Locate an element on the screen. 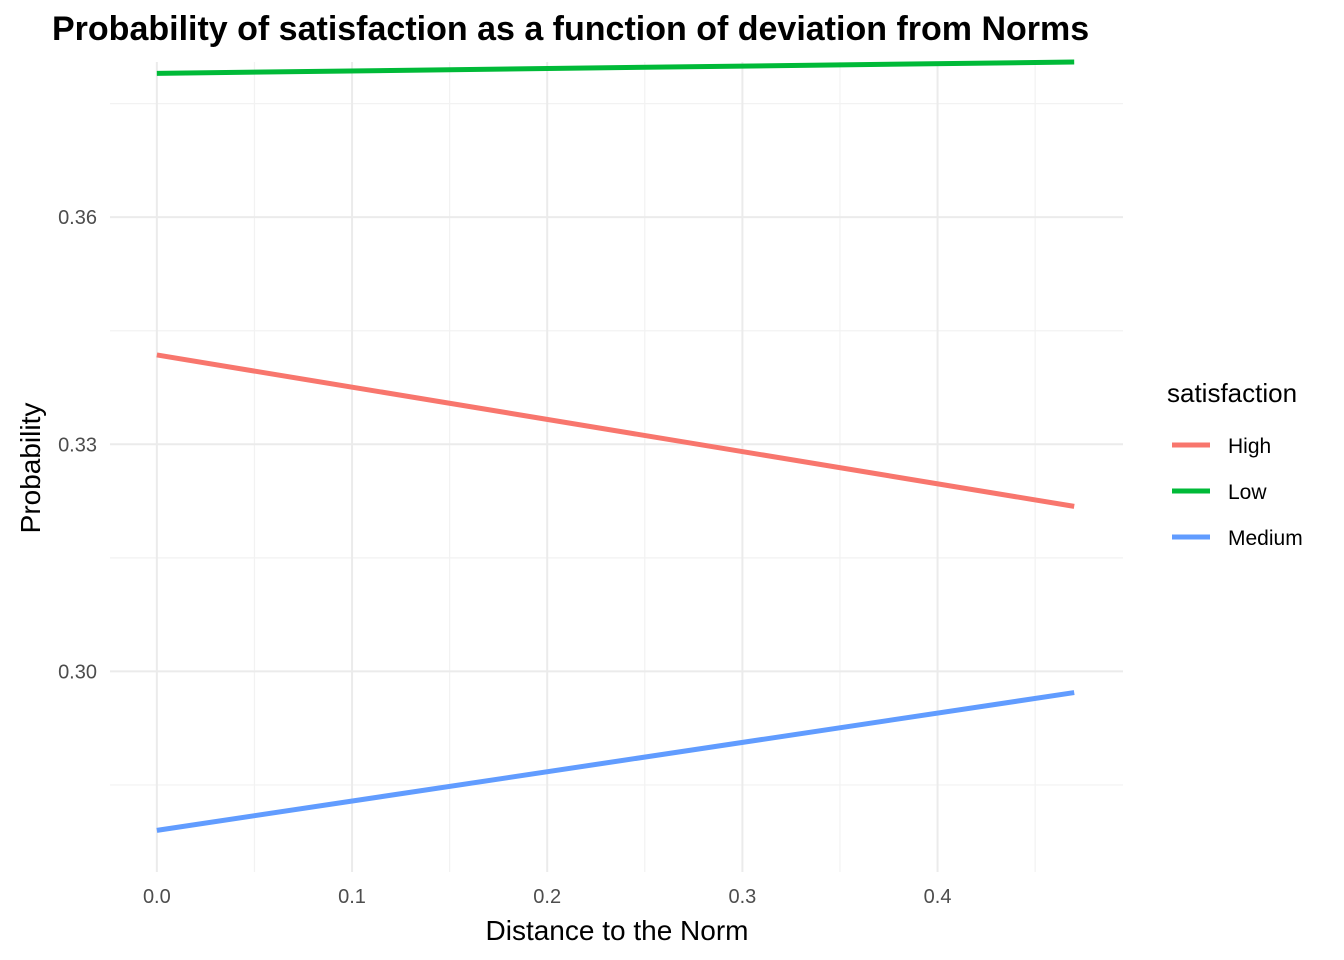 This screenshot has height=960, width=1344. x-axis-title: Distance to the Norm is located at coordinates (617, 930).